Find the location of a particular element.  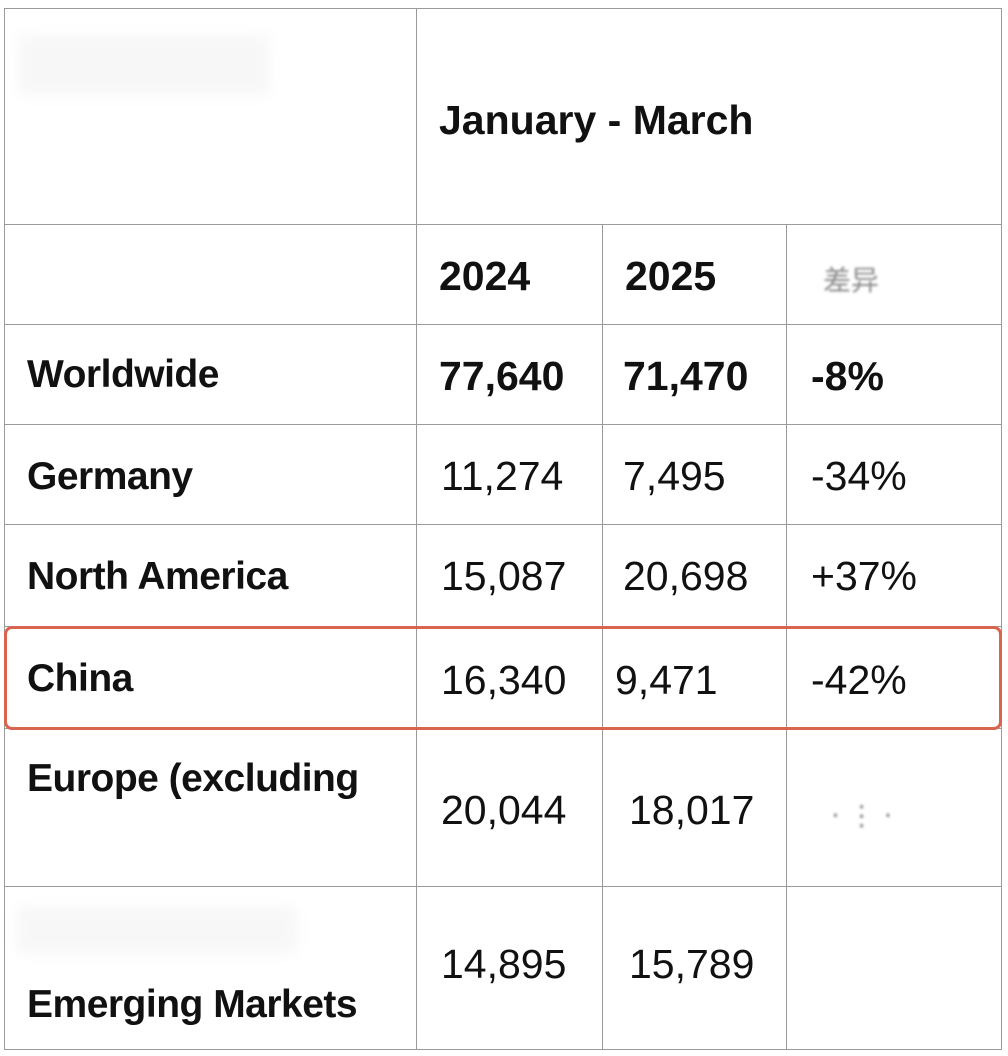

germany-2024-value: 11,274 is located at coordinates (502, 476).